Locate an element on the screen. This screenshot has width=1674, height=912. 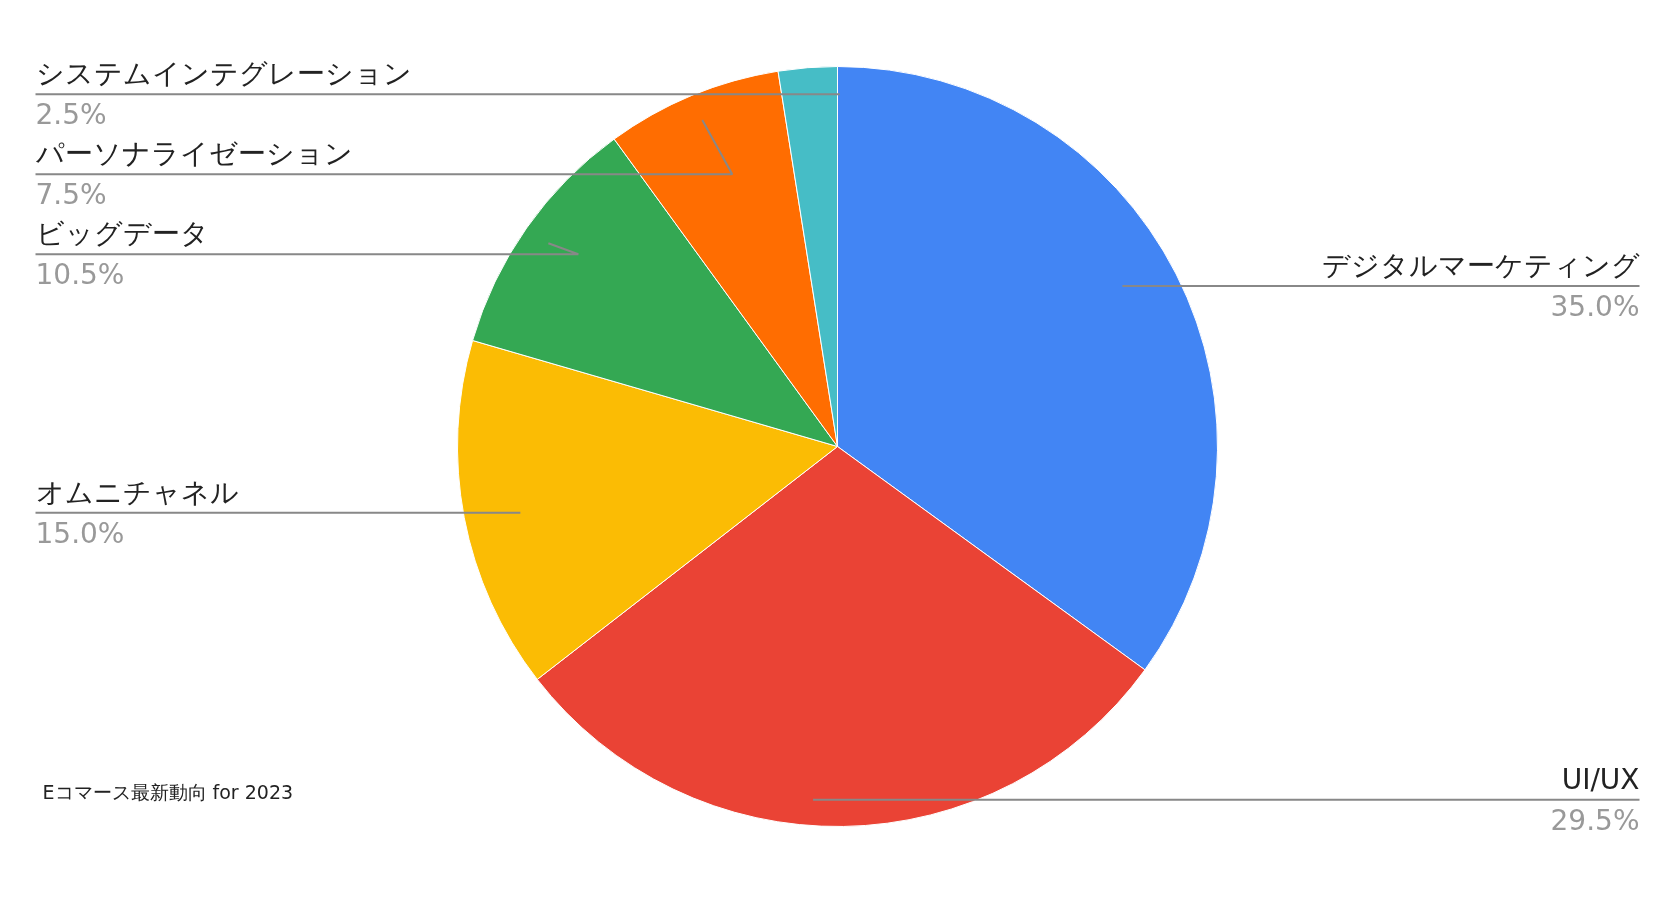
data-label: 10.5% is located at coordinates (80, 275).